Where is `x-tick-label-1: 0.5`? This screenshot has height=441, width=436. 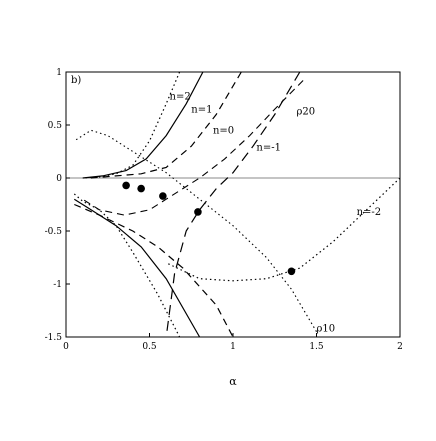
x-tick-label-1: 0.5 is located at coordinates (149, 347).